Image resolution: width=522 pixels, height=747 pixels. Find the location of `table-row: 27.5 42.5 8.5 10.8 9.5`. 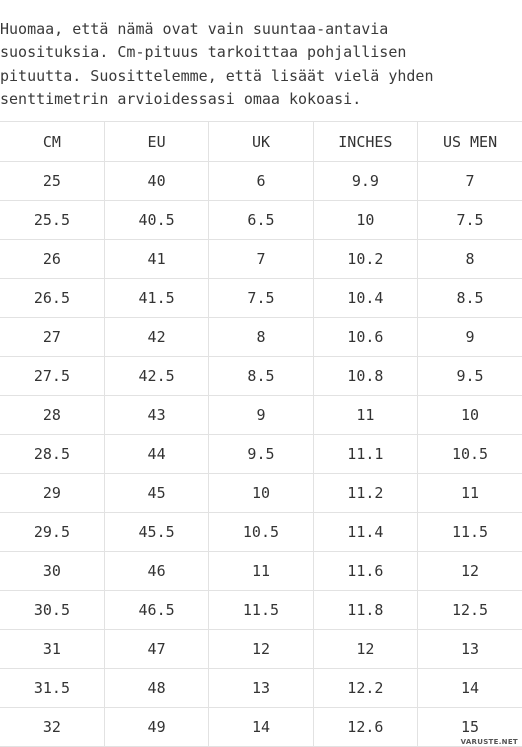

table-row: 27.5 42.5 8.5 10.8 9.5 is located at coordinates (261, 376).